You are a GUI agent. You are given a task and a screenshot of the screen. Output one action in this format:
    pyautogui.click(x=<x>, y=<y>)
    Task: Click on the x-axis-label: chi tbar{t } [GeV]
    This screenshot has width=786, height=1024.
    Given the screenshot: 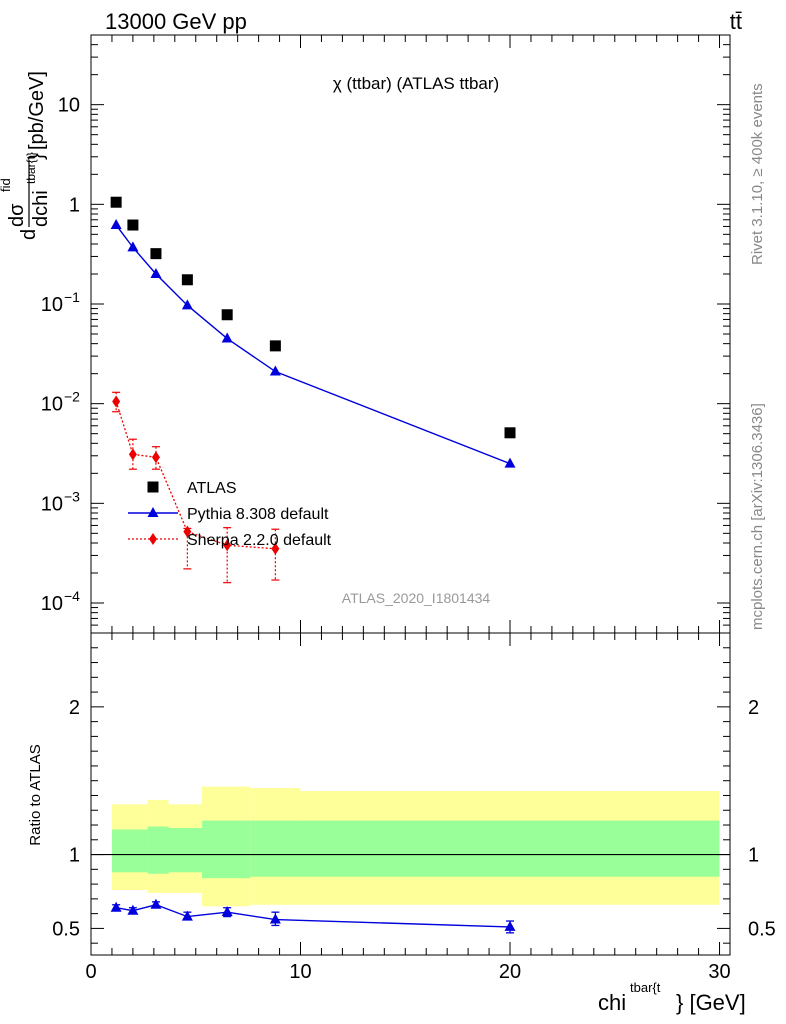 What is the action you would take?
    pyautogui.click(x=672, y=997)
    